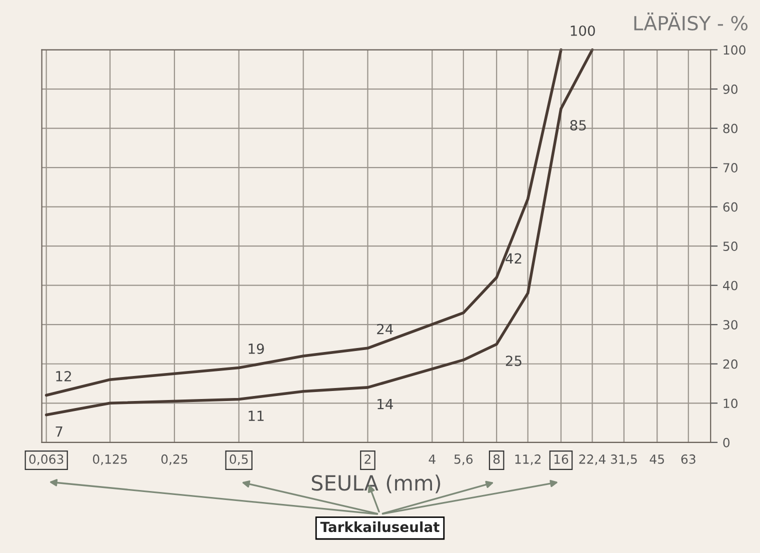 Image resolution: width=760 pixels, height=553 pixels. What do you see at coordinates (463, 460) in the screenshot?
I see `x-tick-label: 5,6` at bounding box center [463, 460].